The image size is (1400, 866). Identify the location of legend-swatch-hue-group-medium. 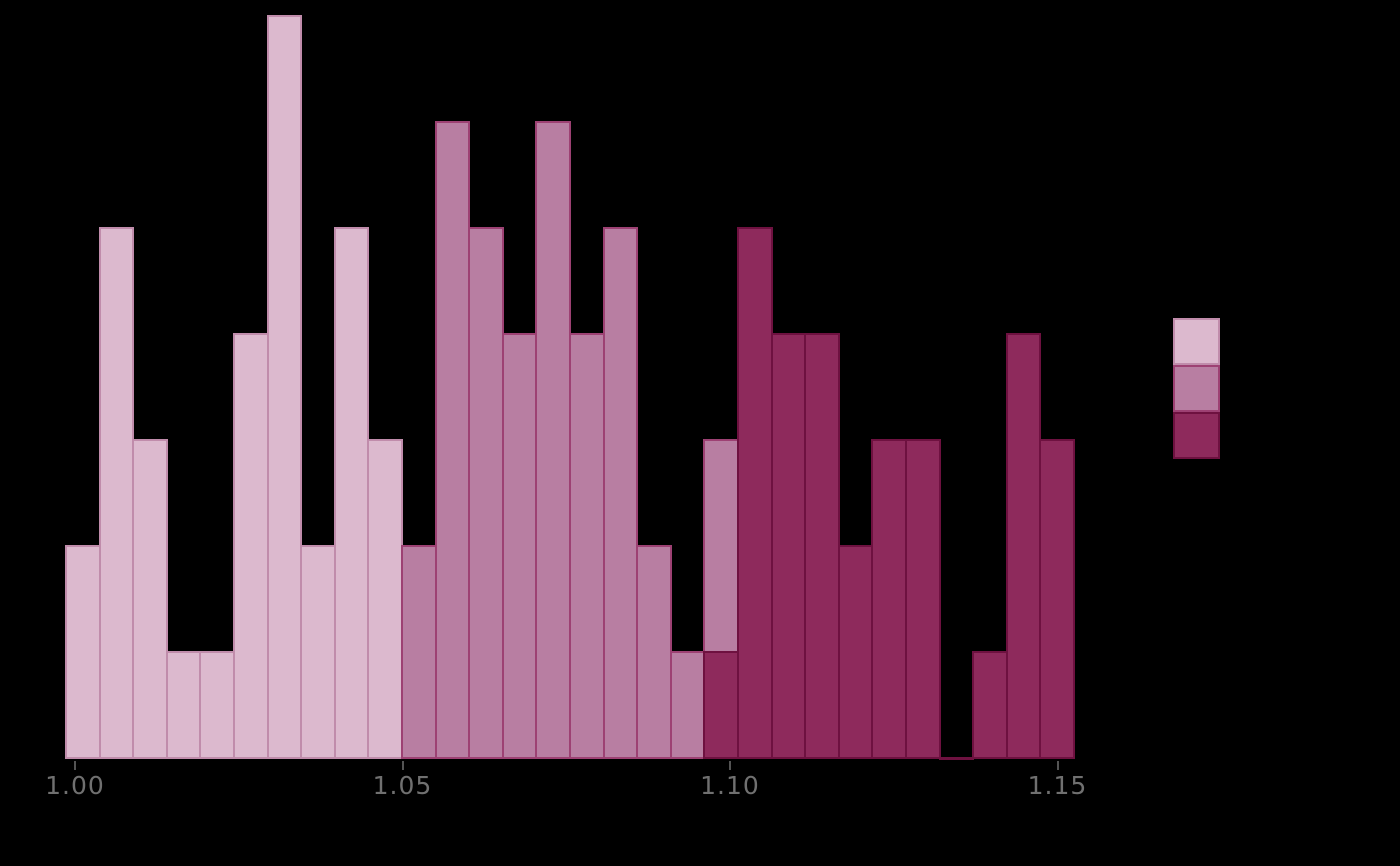
(1196, 388).